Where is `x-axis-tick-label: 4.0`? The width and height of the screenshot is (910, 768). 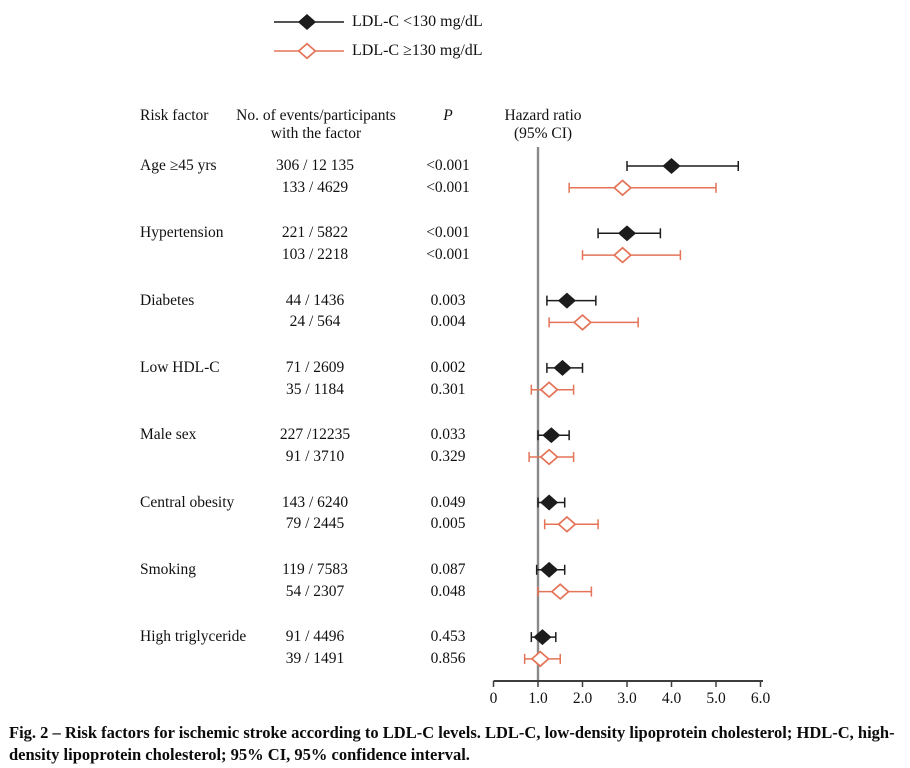
x-axis-tick-label: 4.0 is located at coordinates (672, 698).